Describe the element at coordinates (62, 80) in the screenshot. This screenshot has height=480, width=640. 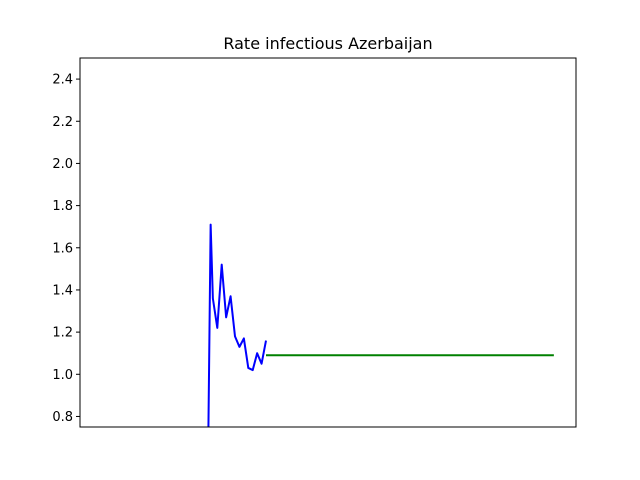
I see `y-tick-label: 2.4` at that location.